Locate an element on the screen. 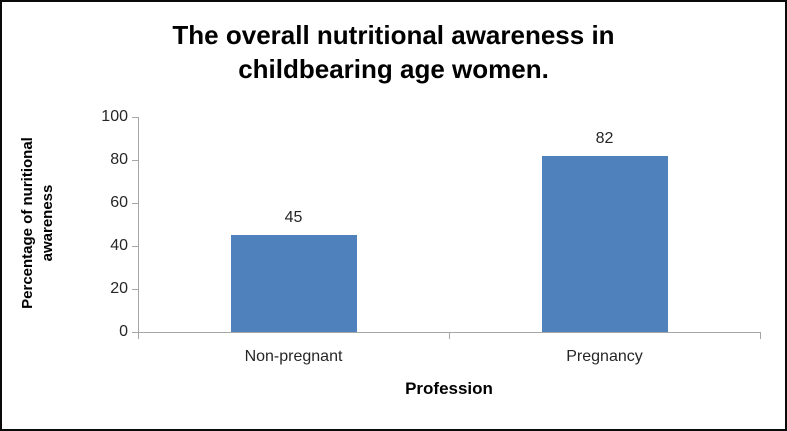  y-tick-label: 40 is located at coordinates (119, 245).